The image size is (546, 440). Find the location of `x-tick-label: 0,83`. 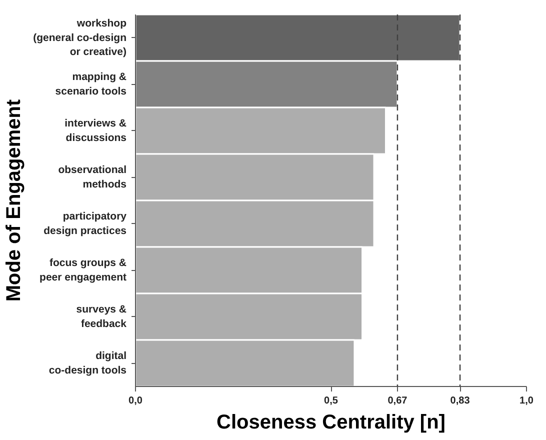

x-tick-label: 0,83 is located at coordinates (460, 401).